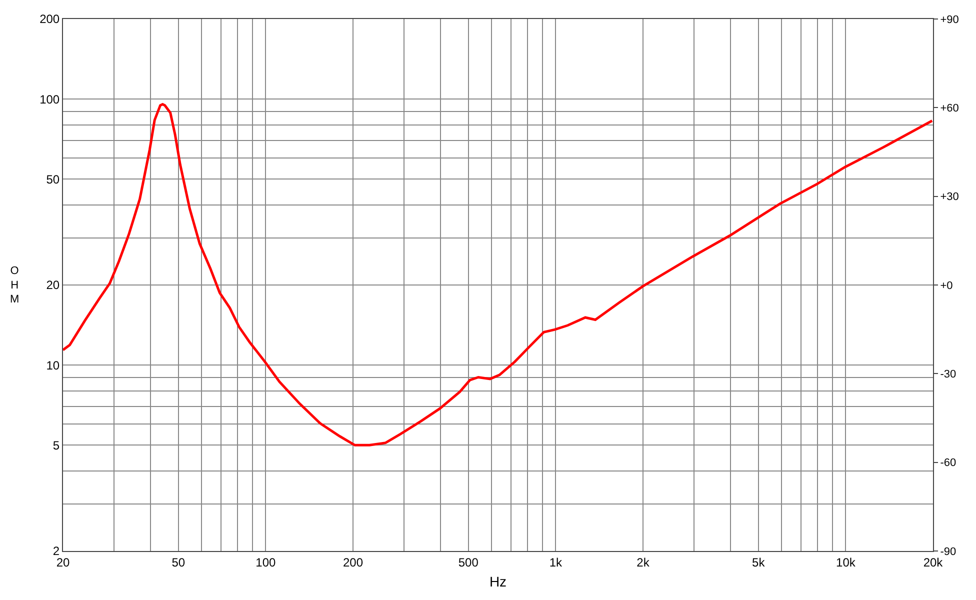 The height and width of the screenshot is (600, 976). I want to click on y-tick-label: 20, so click(53, 285).